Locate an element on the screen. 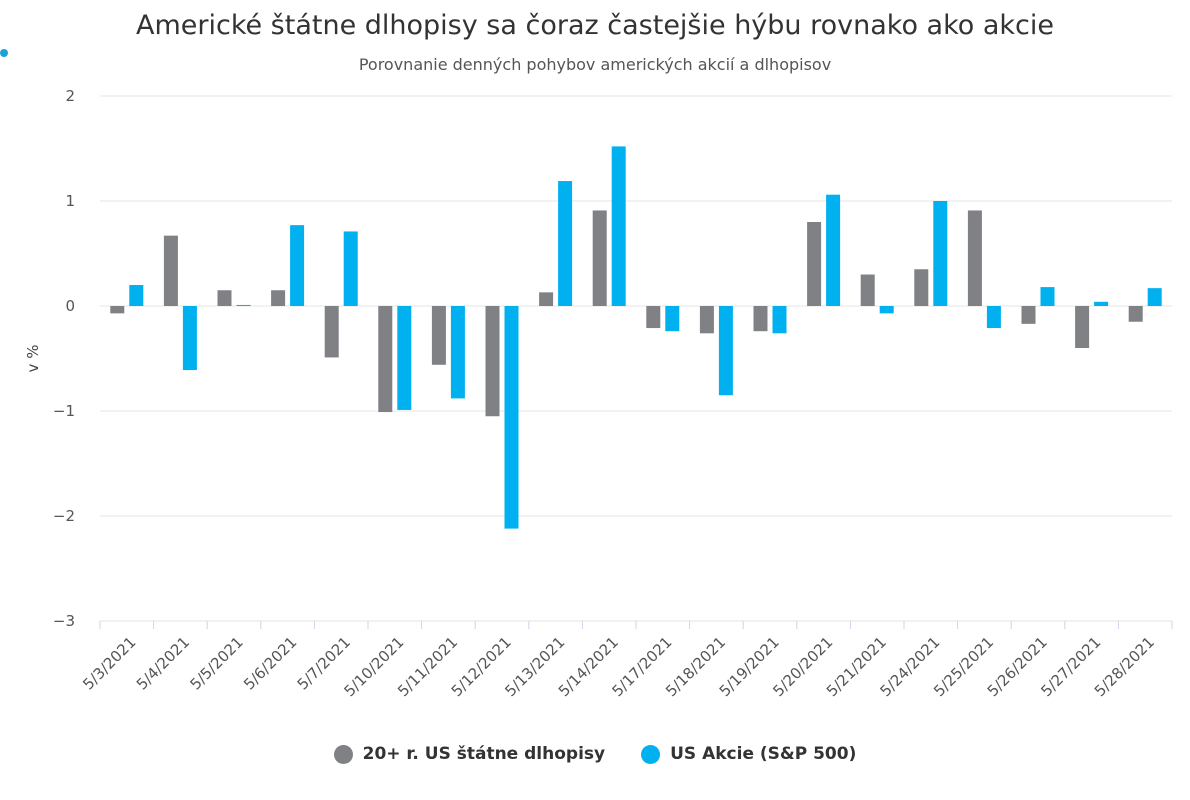  legend-item-bonds: 20+ r. US štátne dlhopisy is located at coordinates (469, 754).